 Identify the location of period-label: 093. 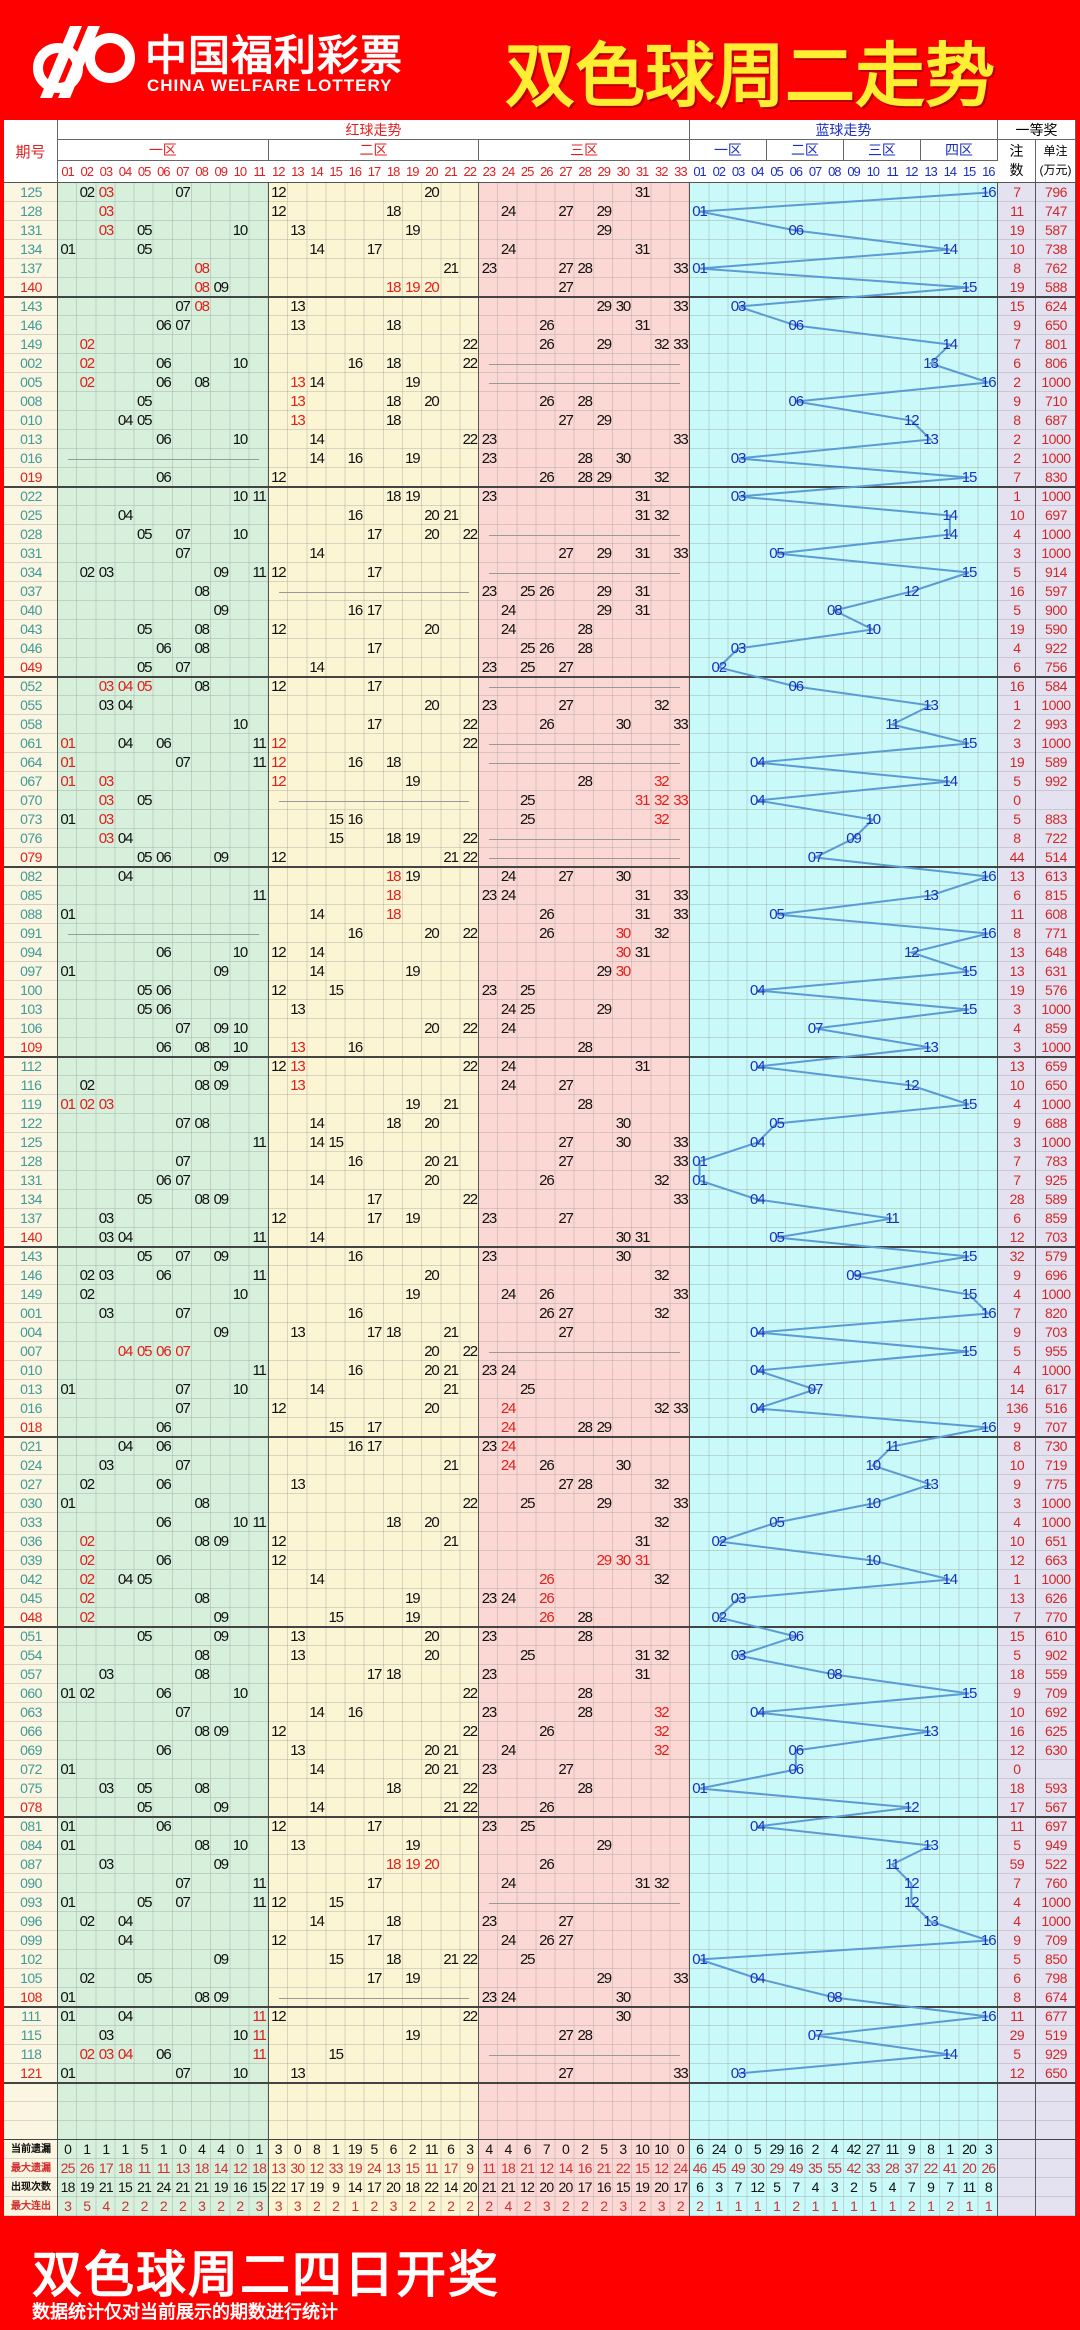
(31, 1902).